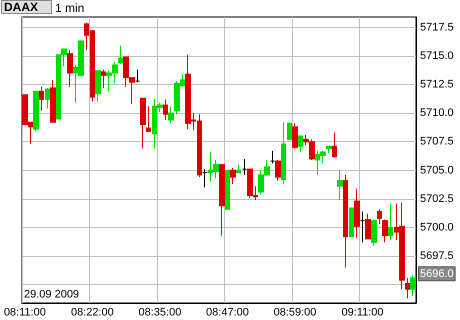  Describe the element at coordinates (437, 170) in the screenshot. I see `y-tick-label: 5705.0` at that location.